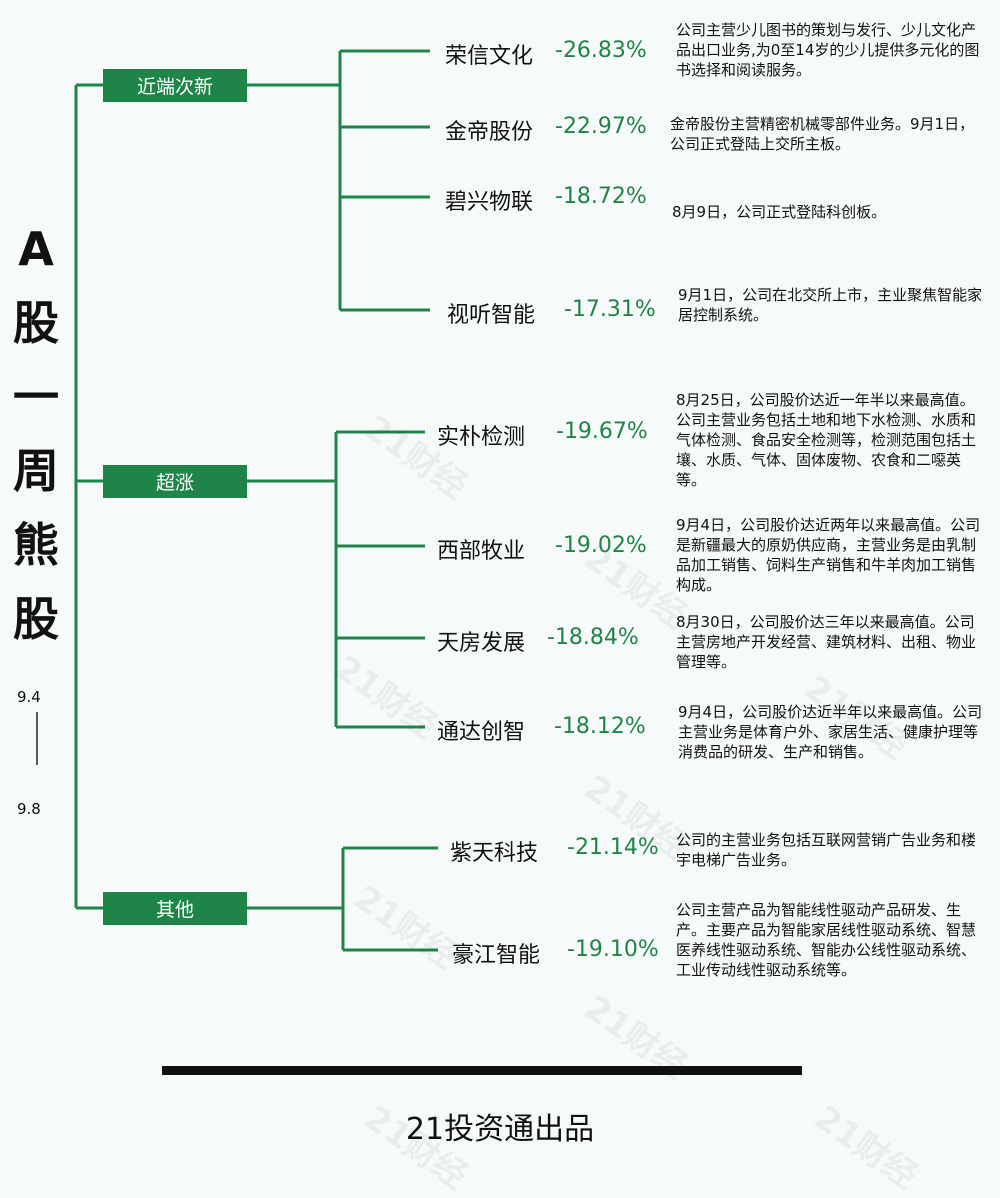 Image resolution: width=1000 pixels, height=1198 pixels. Describe the element at coordinates (175, 85) in the screenshot. I see `category-box: 近端次新` at that location.